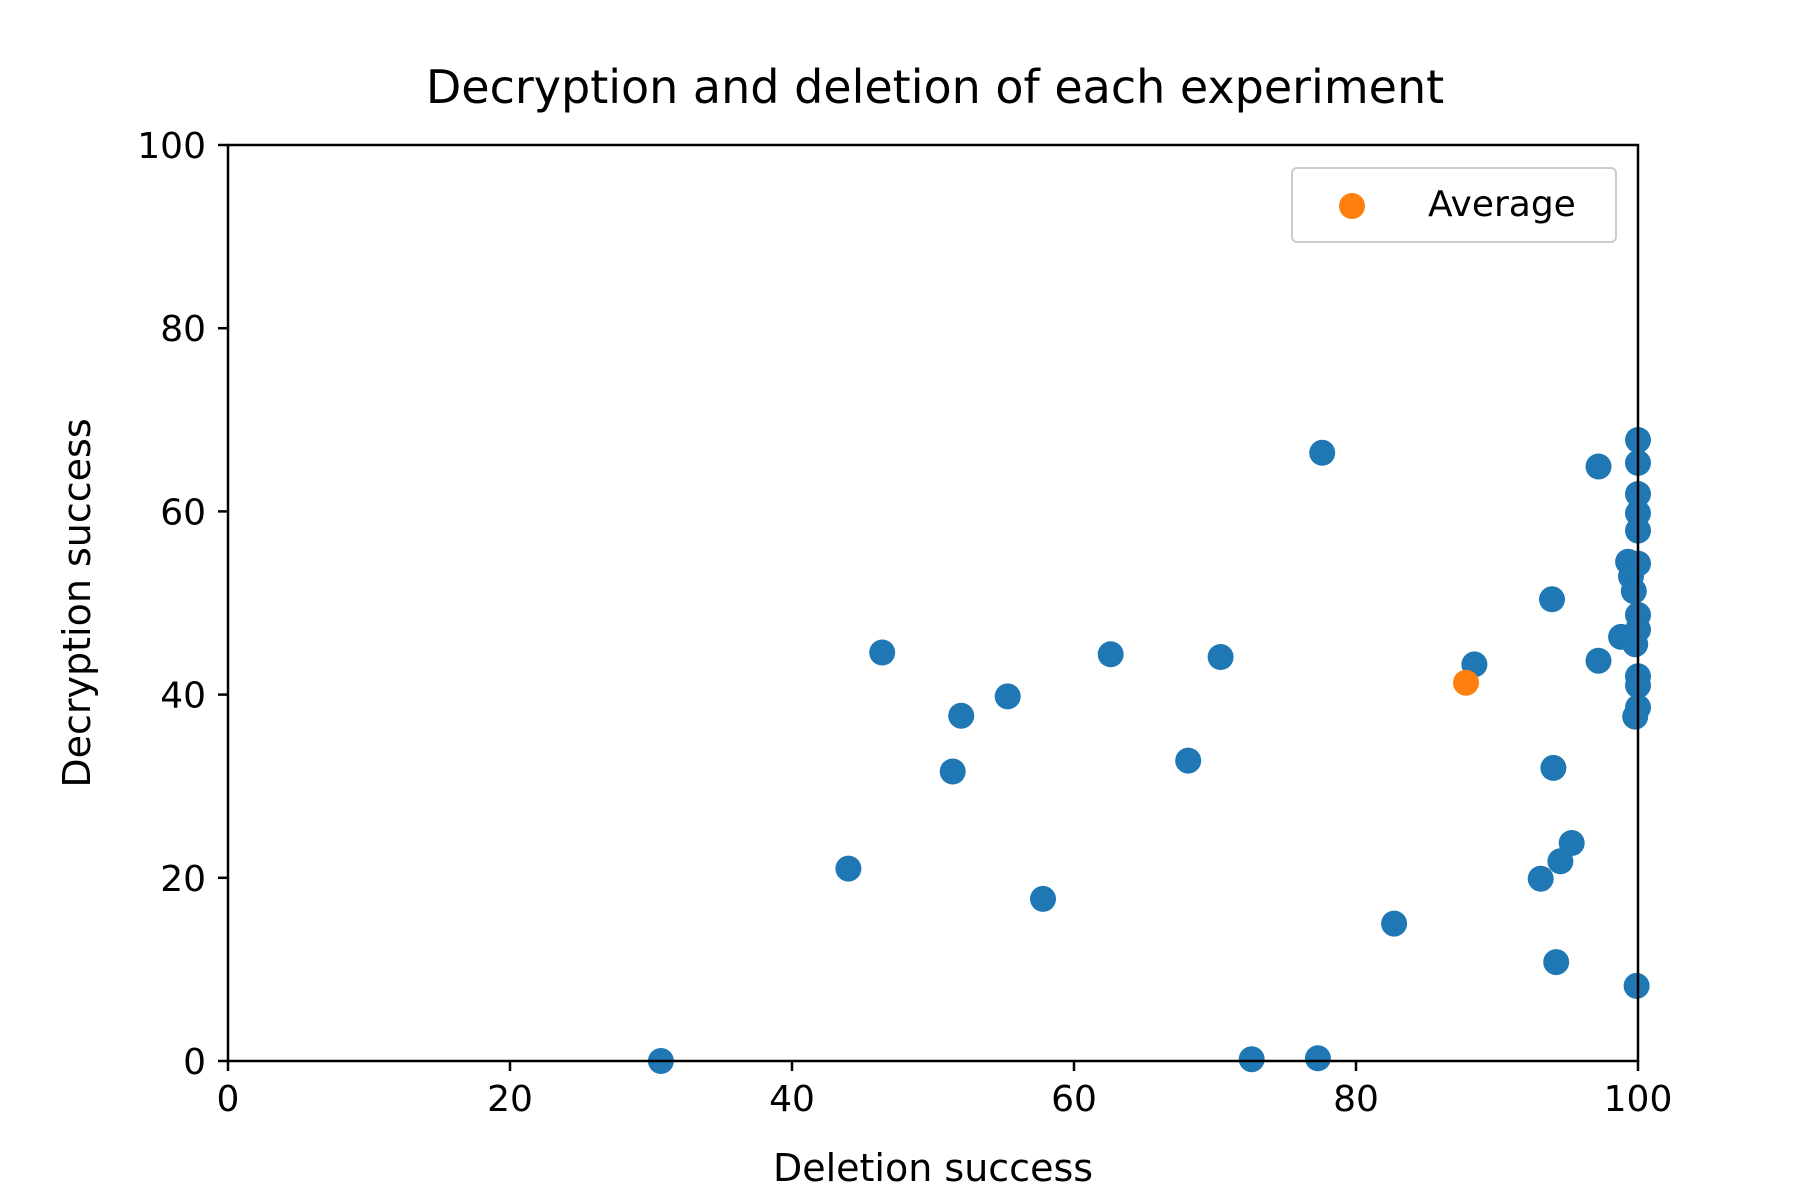  What do you see at coordinates (183, 512) in the screenshot?
I see `y-tick-label-3: 60` at bounding box center [183, 512].